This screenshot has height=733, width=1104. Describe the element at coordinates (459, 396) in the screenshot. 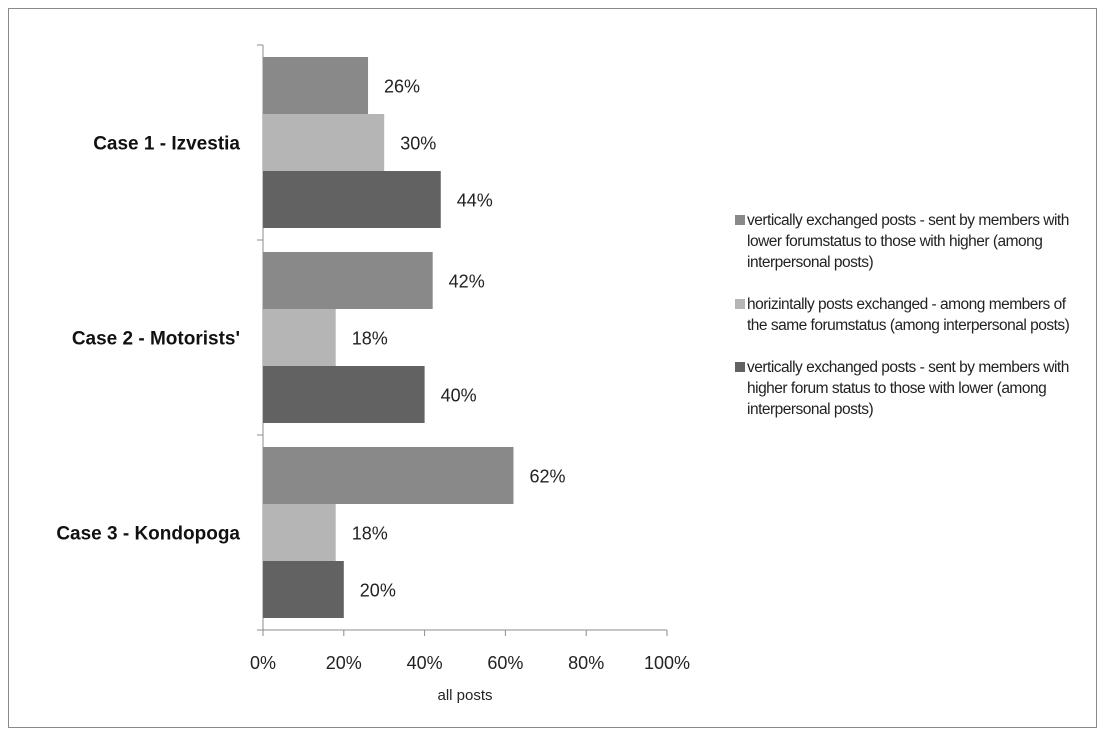

I see `data-label: 40%` at that location.